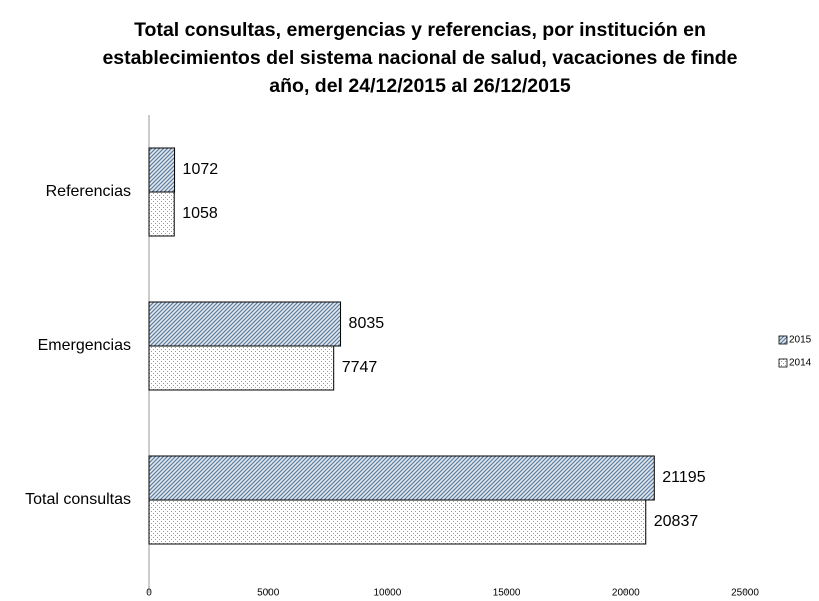 The image size is (819, 601). What do you see at coordinates (683, 477) in the screenshot?
I see `data-label: 21195` at bounding box center [683, 477].